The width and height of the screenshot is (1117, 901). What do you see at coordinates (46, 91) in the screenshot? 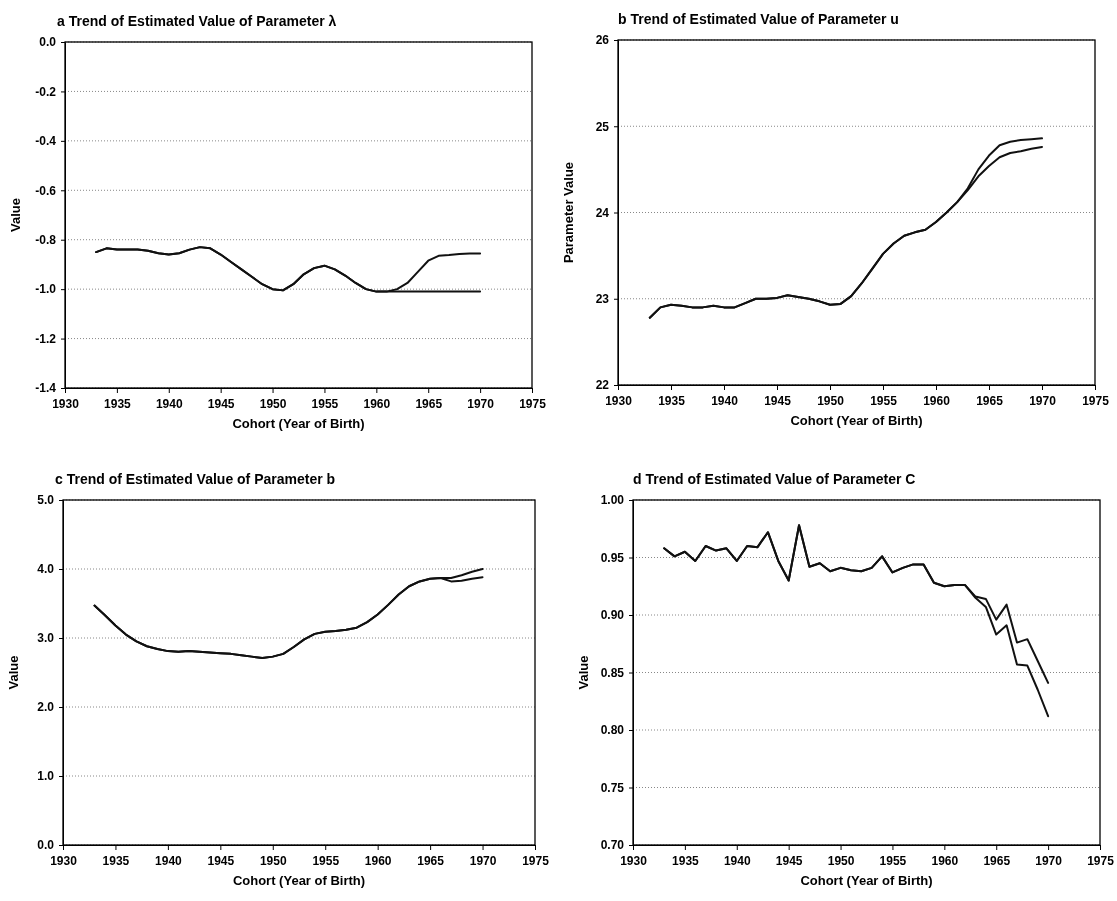
I see `y-tick-label: -0.2` at bounding box center [46, 91].